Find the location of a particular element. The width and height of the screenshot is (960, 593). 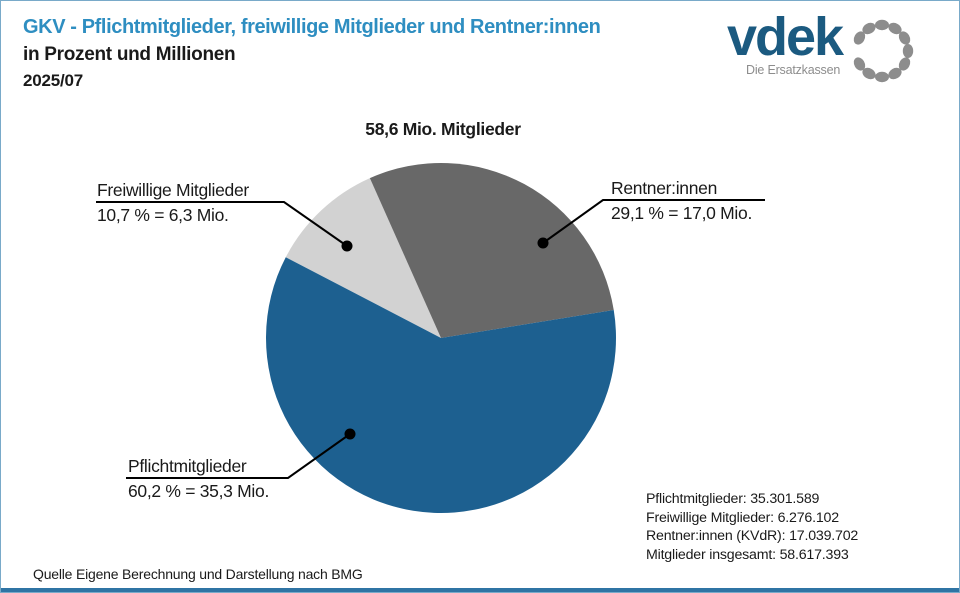

stat-label: Rentner:innen (KVdR): is located at coordinates (716, 536).